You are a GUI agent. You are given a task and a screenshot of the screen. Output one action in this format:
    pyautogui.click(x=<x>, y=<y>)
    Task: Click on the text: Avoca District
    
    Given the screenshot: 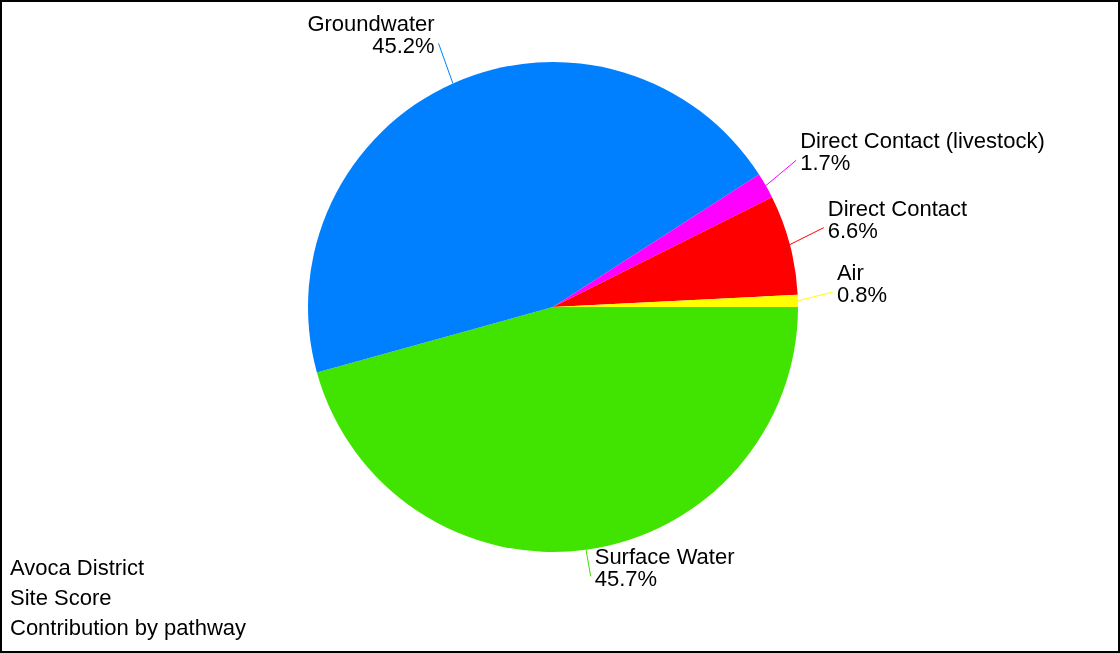 What is the action you would take?
    pyautogui.click(x=78, y=568)
    